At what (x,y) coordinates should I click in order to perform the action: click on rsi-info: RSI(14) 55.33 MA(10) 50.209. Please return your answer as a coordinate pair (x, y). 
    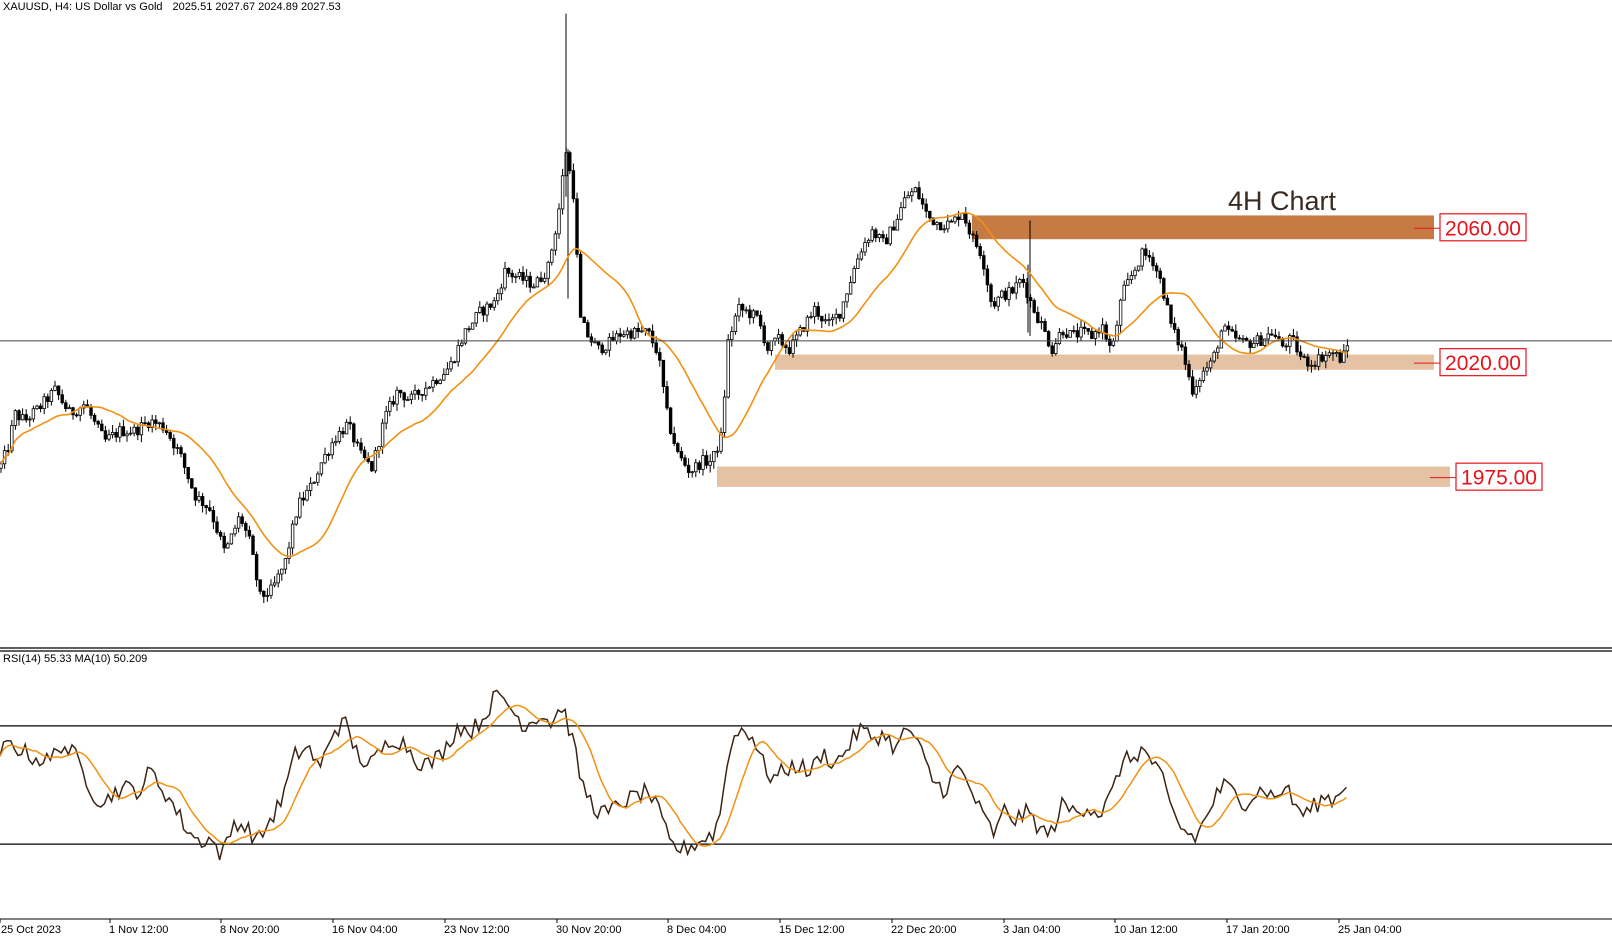
    Looking at the image, I should click on (75, 659).